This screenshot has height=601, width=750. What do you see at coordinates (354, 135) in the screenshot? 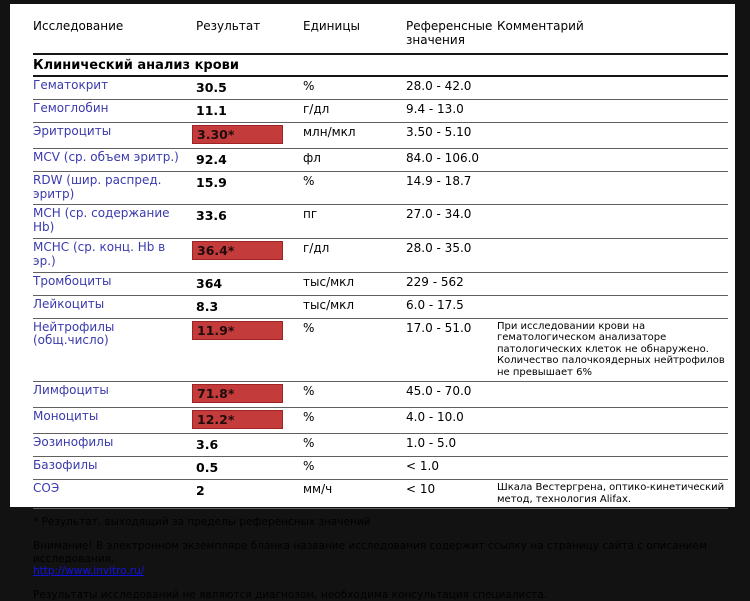
I see `units-value: млн/мкл` at bounding box center [354, 135].